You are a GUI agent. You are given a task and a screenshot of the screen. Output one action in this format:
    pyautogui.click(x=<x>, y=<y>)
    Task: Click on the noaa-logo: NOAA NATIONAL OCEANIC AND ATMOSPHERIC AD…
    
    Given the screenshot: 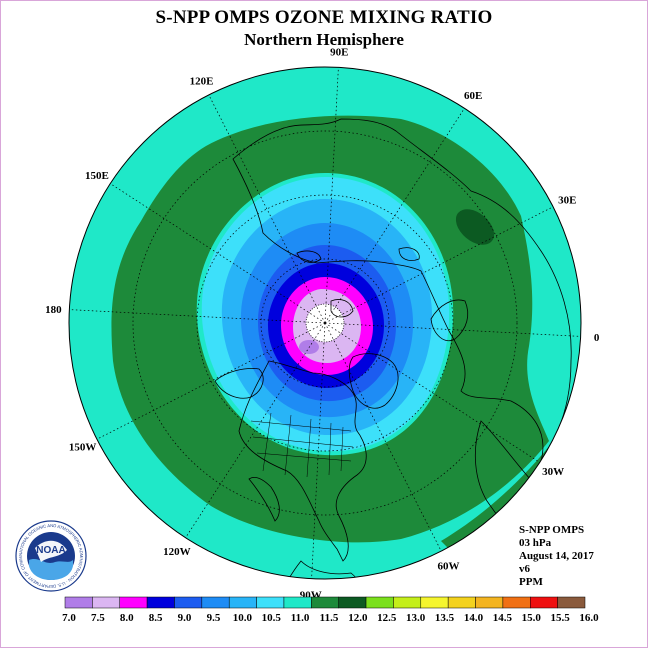 What is the action you would take?
    pyautogui.click(x=51, y=556)
    